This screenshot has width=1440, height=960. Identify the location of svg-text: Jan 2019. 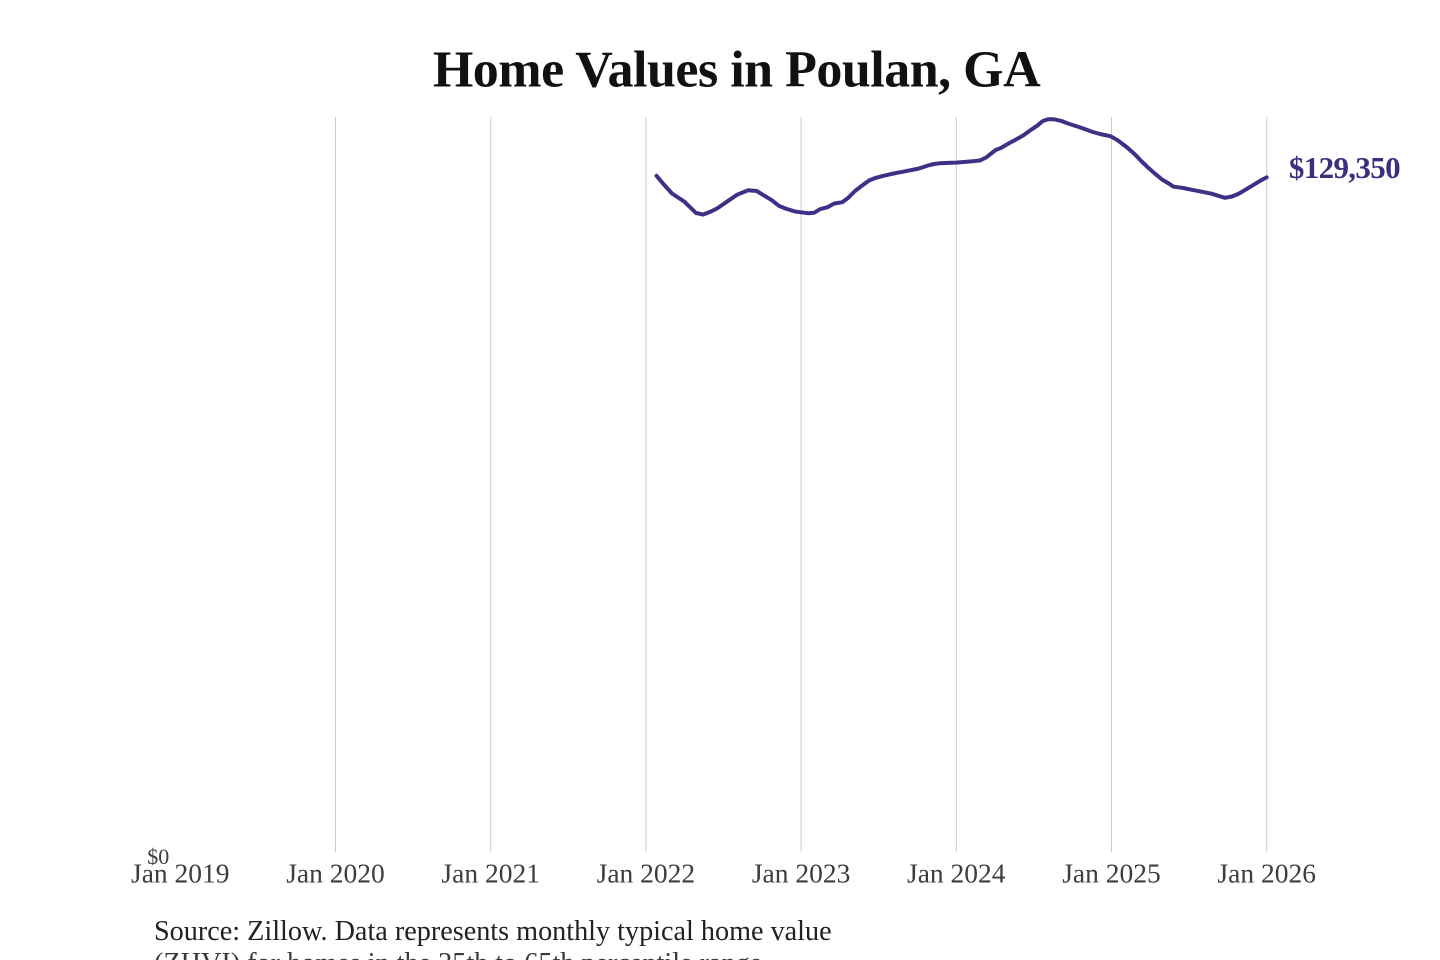
(180, 873).